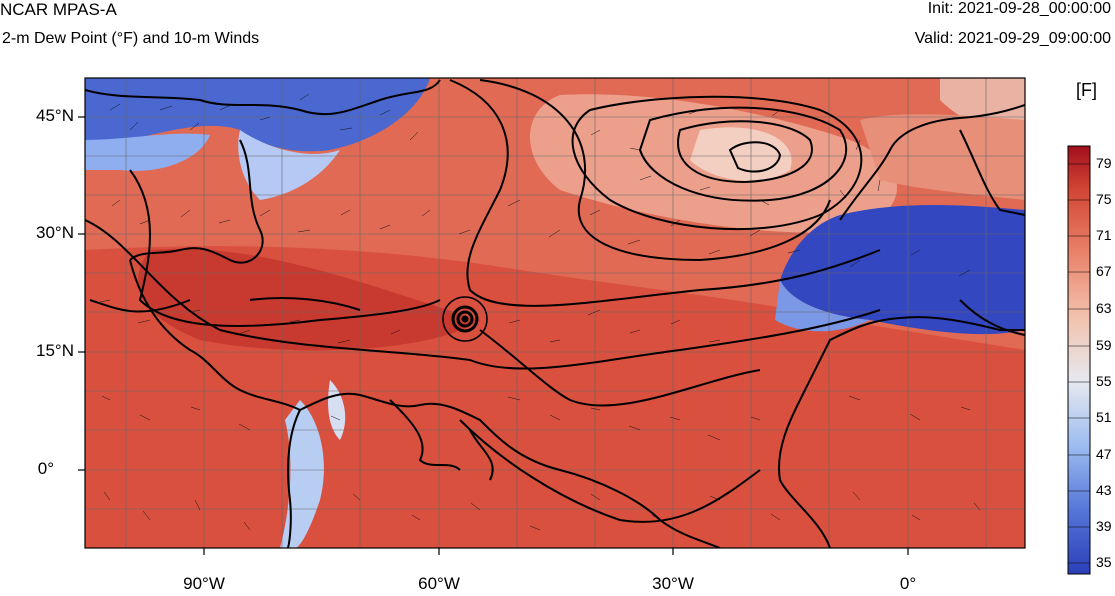 Image resolution: width=1115 pixels, height=596 pixels. Describe the element at coordinates (55, 232) in the screenshot. I see `lat-label-30n: 30°N` at that location.